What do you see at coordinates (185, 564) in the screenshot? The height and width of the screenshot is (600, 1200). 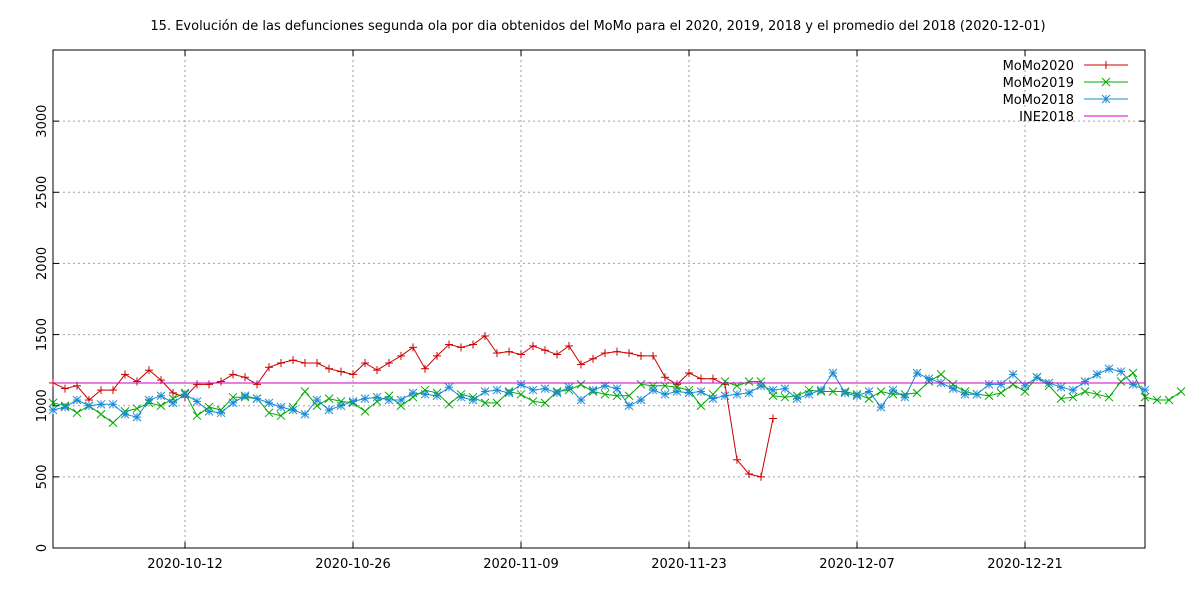 I see `x-tick-label: 2020-10-12` at bounding box center [185, 564].